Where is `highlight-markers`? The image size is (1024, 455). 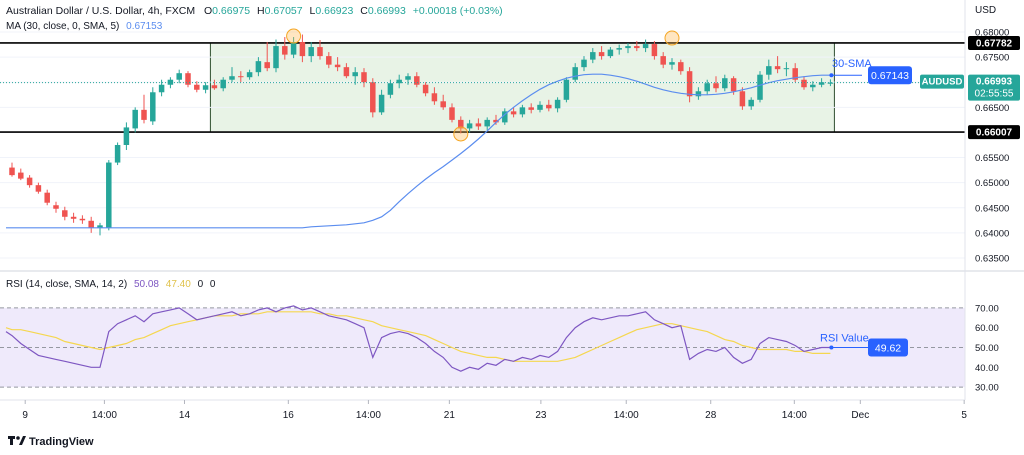
highlight-markers is located at coordinates (483, 85).